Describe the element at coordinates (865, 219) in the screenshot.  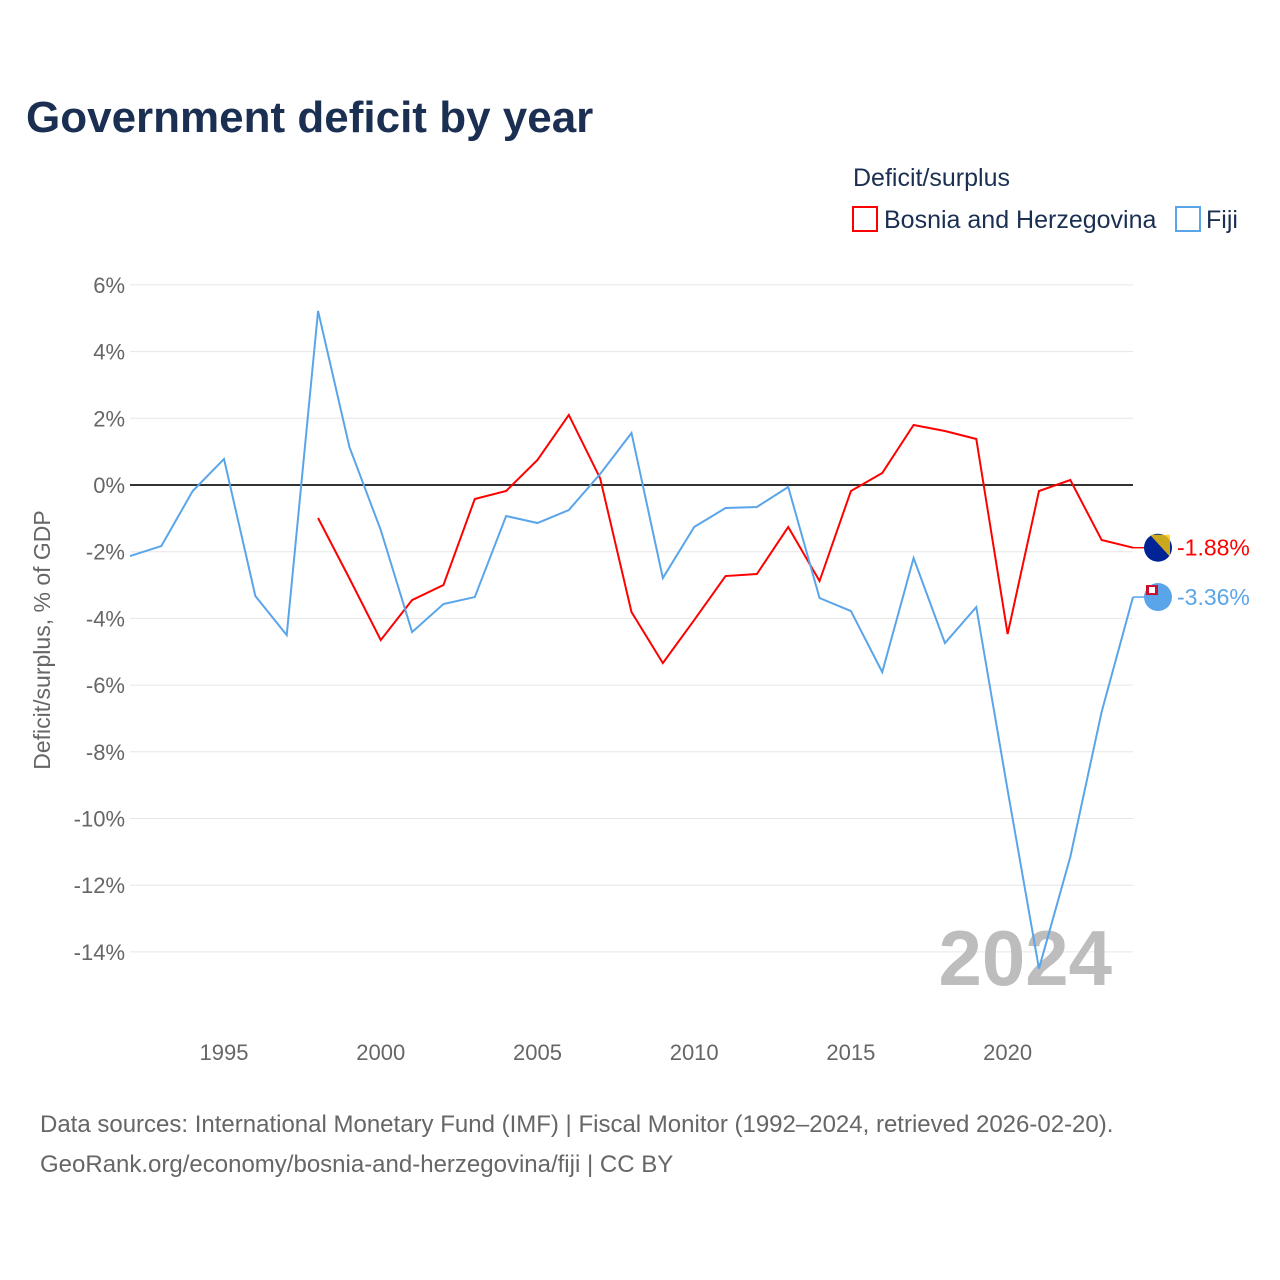
I see `legend-swatch-bosnia` at that location.